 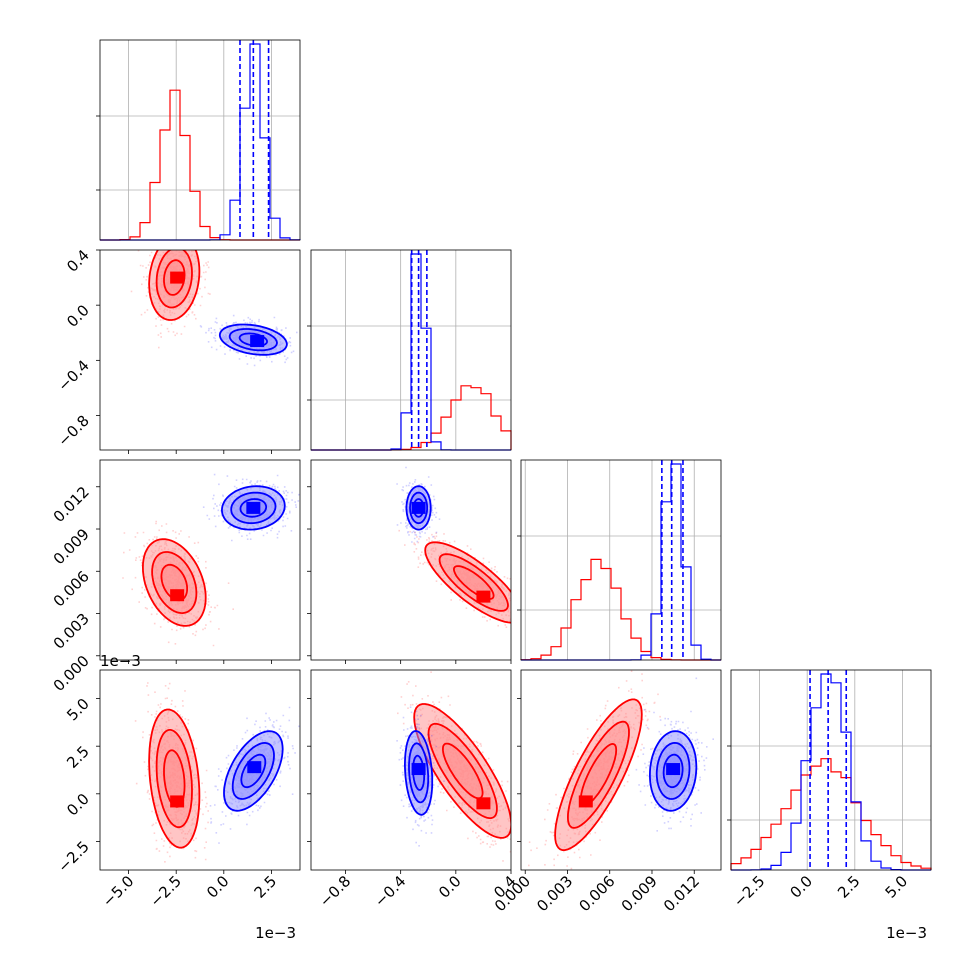 I want to click on x-tick-label: 0.003, so click(x=554, y=893).